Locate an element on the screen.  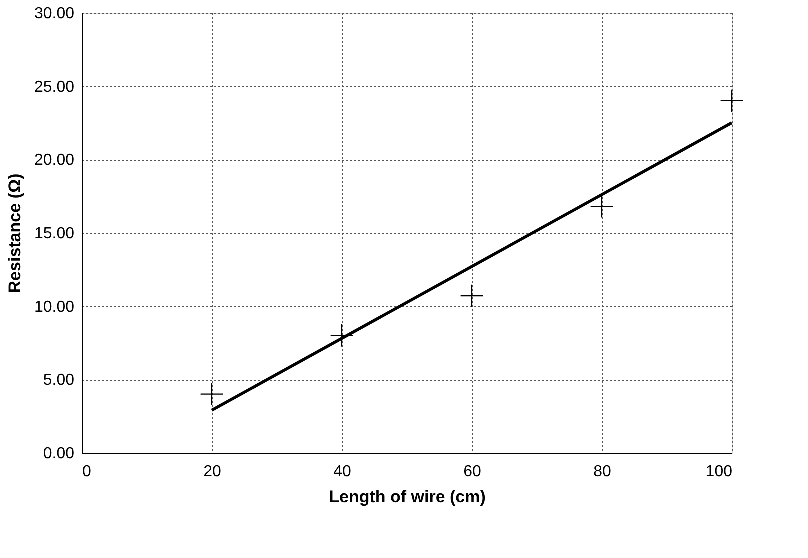
y-tick-label: 20.00 is located at coordinates (54, 161).